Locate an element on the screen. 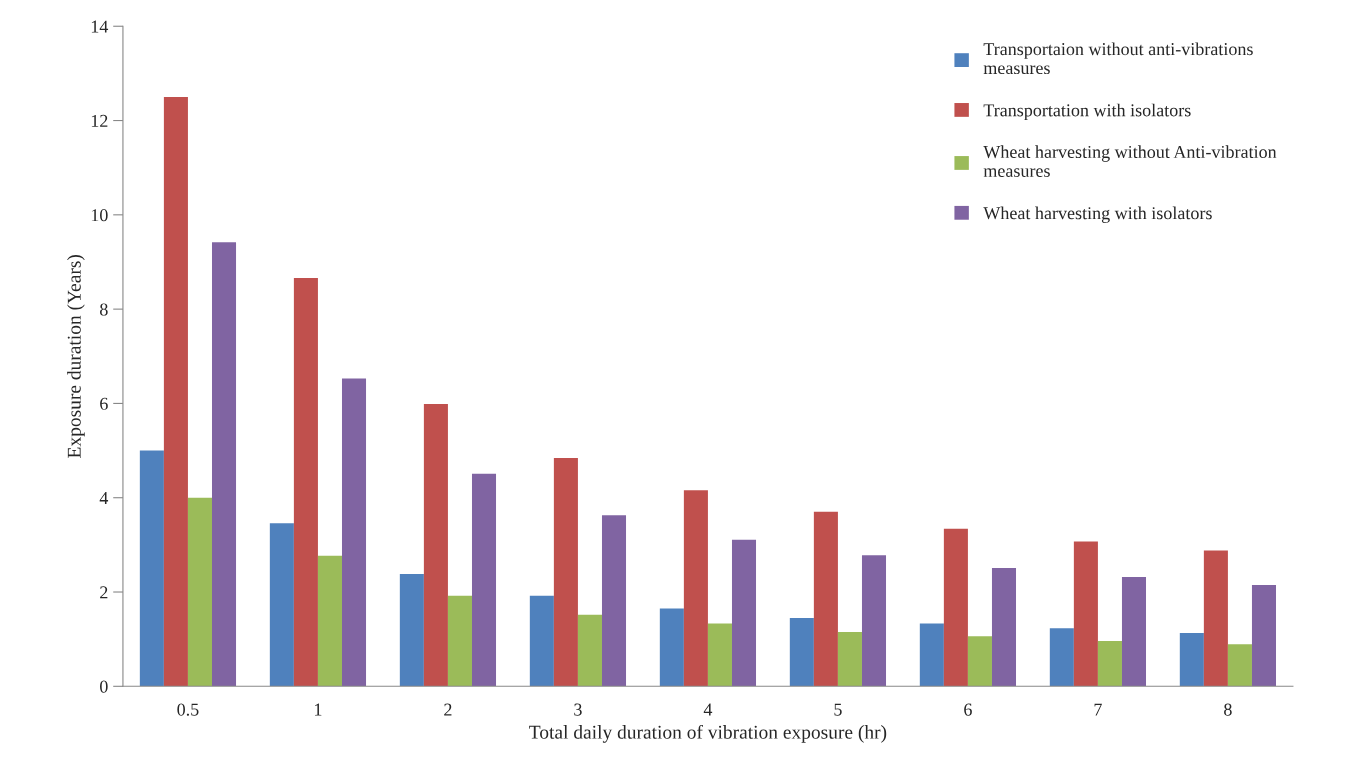 The width and height of the screenshot is (1351, 772). x-tick-label: 7 is located at coordinates (1098, 709).